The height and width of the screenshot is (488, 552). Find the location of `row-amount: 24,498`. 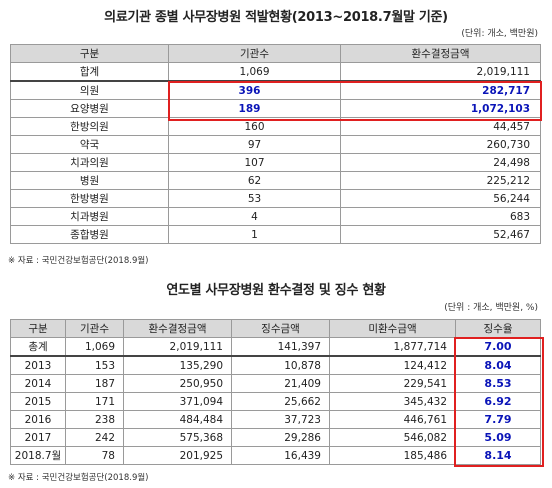

row-amount: 24,498 is located at coordinates (440, 162).